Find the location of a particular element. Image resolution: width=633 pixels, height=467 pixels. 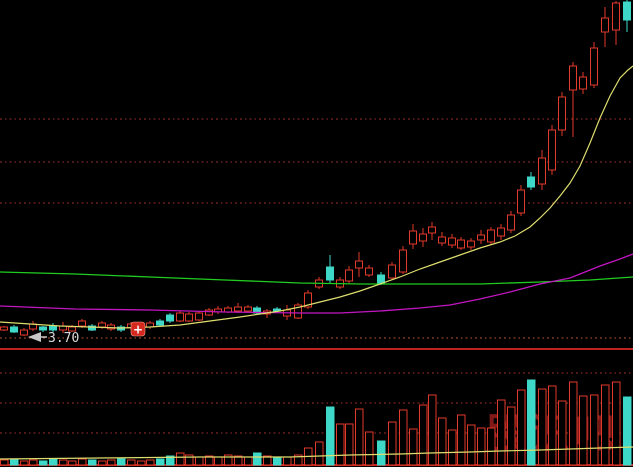

buy-marker-background is located at coordinates (138, 329).